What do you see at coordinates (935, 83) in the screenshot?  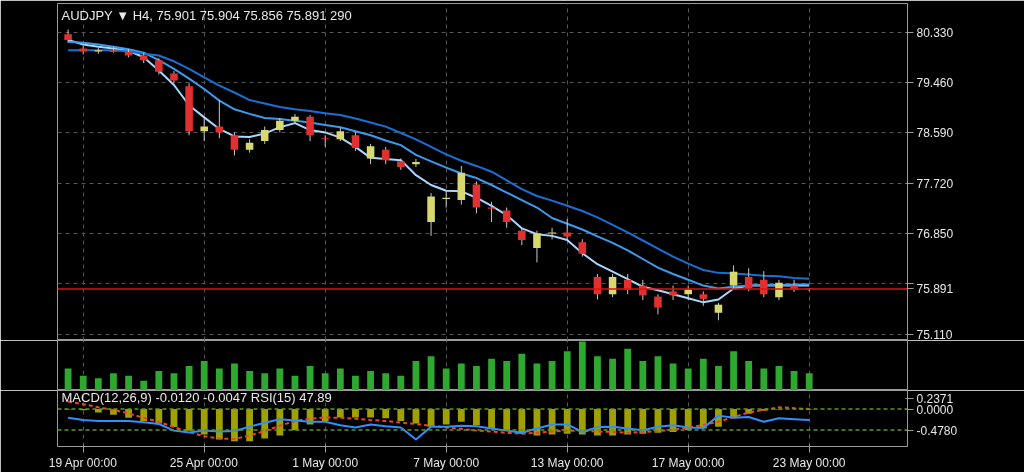 I see `y-tick-label: 79.460` at bounding box center [935, 83].